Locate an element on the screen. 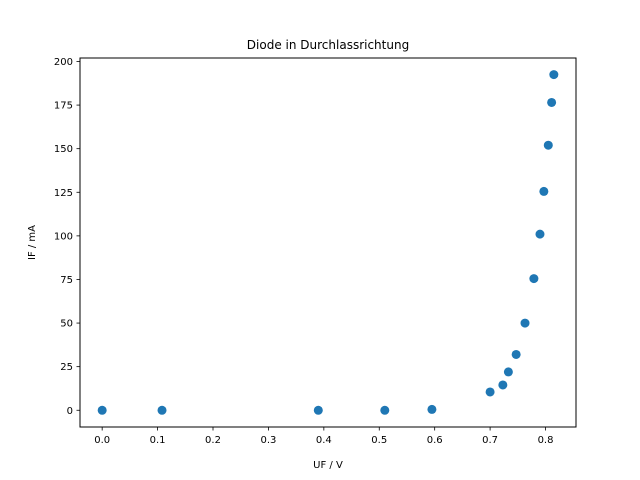  x-tick-label: 0.3 is located at coordinates (268, 440).